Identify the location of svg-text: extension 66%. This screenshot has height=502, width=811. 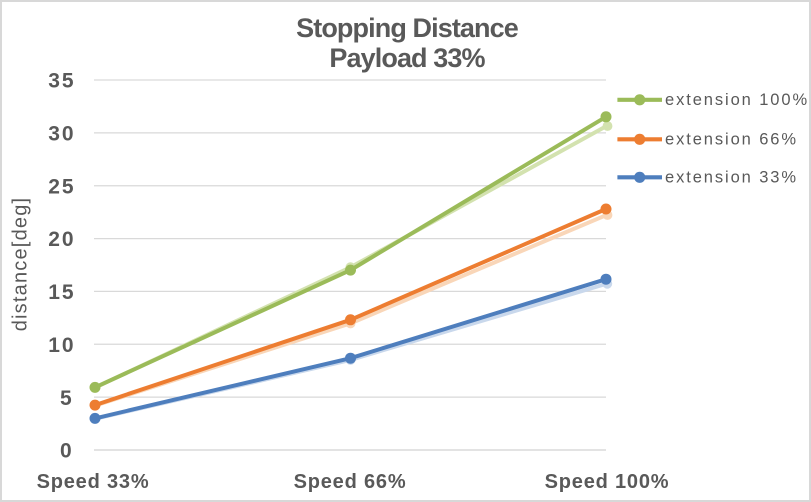
(731, 139).